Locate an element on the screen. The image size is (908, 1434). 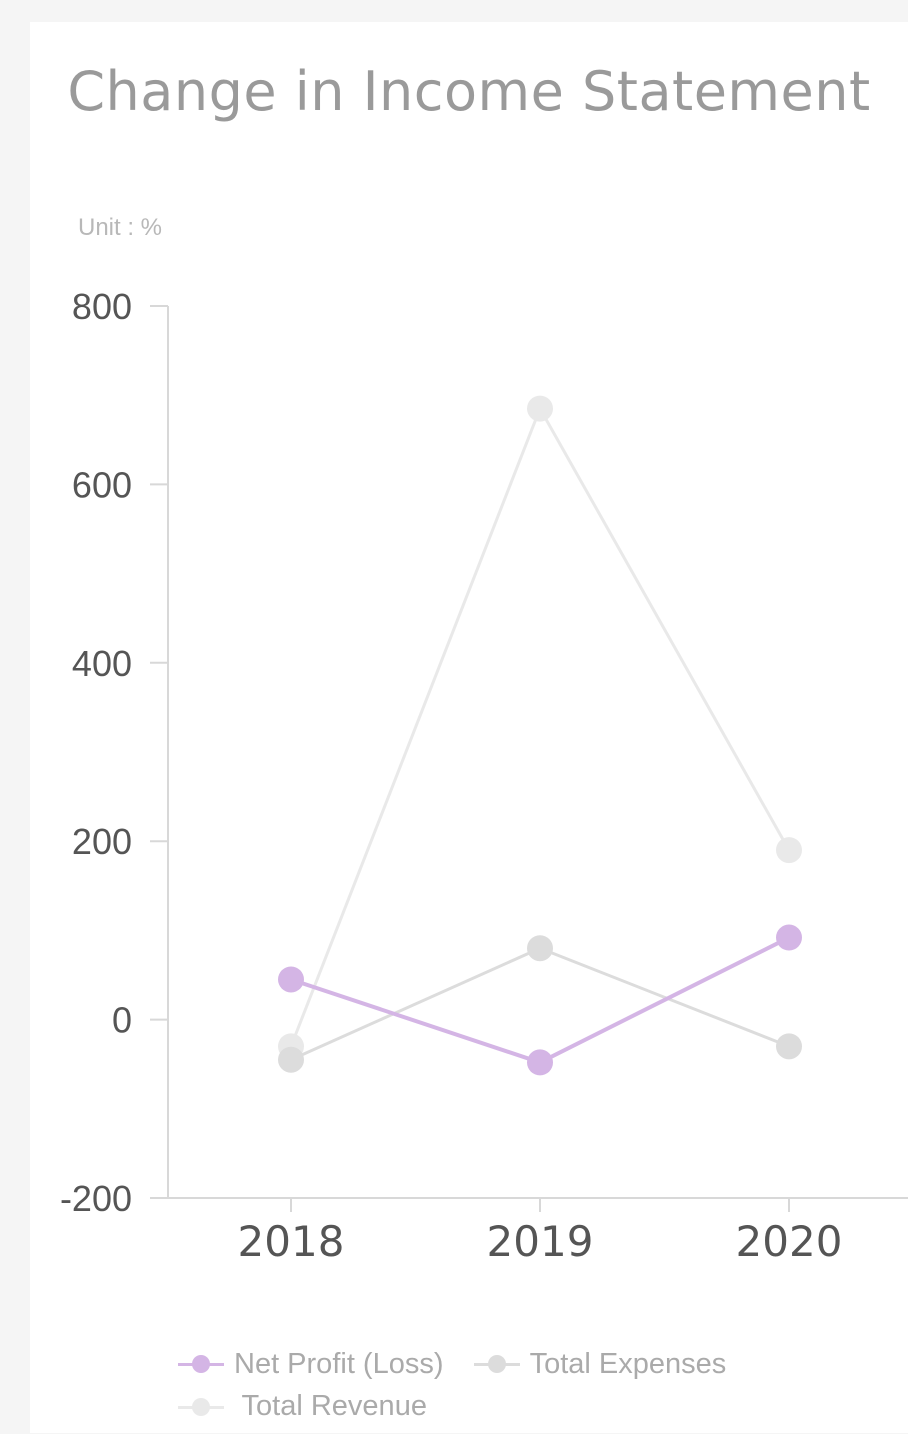
chart-title: Change in Income Statement is located at coordinates (469, 91).